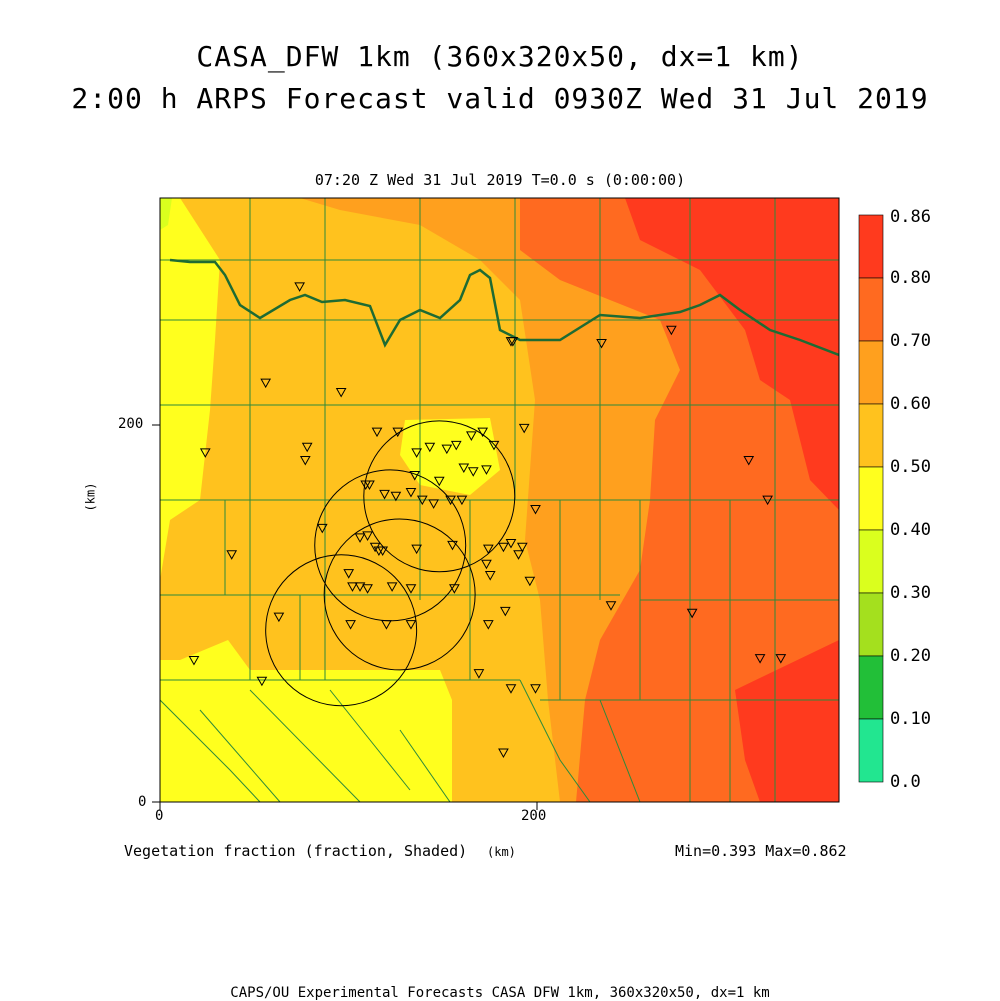 The image size is (1000, 1001). What do you see at coordinates (910, 404) in the screenshot?
I see `colorbar-label-0-60: 0.60` at bounding box center [910, 404].